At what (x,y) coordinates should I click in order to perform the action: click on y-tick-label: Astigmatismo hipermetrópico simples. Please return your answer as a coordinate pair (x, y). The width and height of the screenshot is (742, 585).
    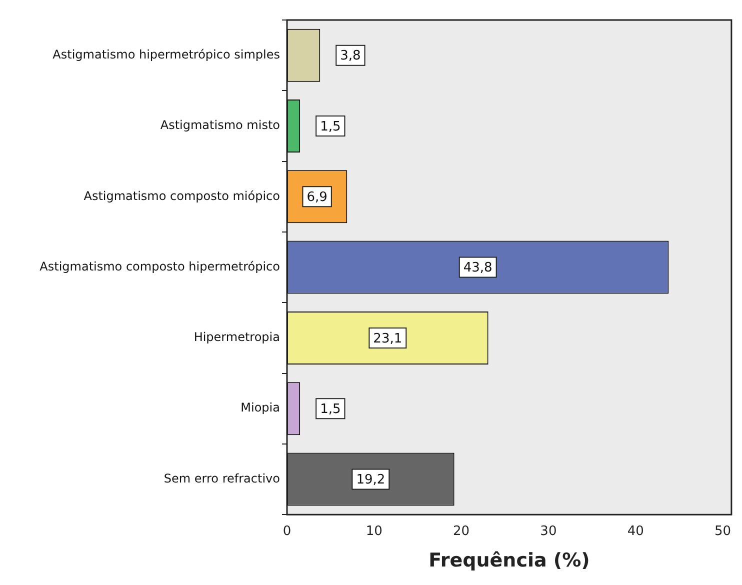
    Looking at the image, I should click on (166, 54).